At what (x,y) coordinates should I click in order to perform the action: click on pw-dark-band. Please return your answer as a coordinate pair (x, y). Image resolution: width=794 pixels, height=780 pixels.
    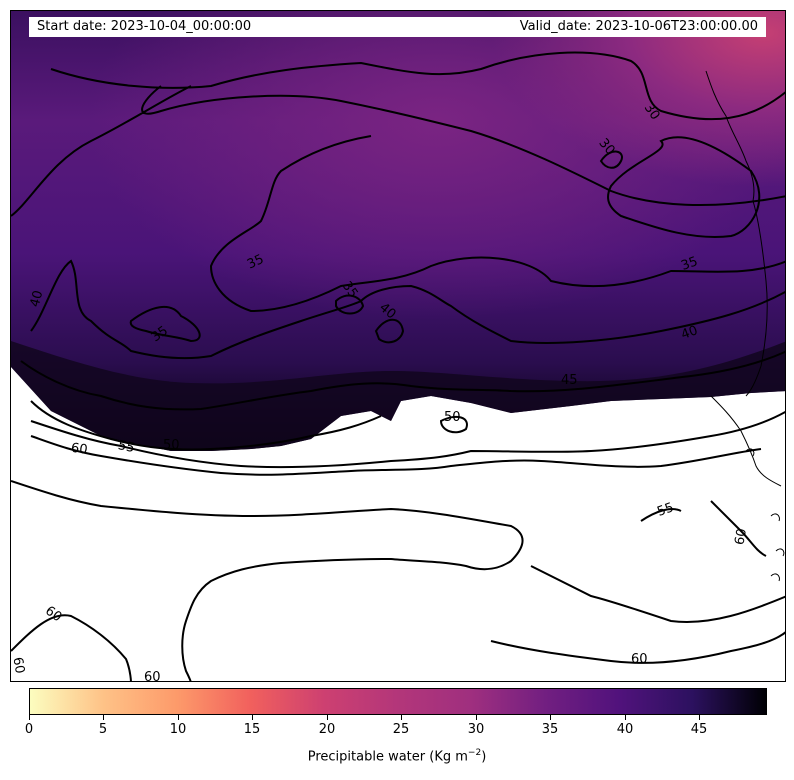
    Looking at the image, I should click on (398, 396).